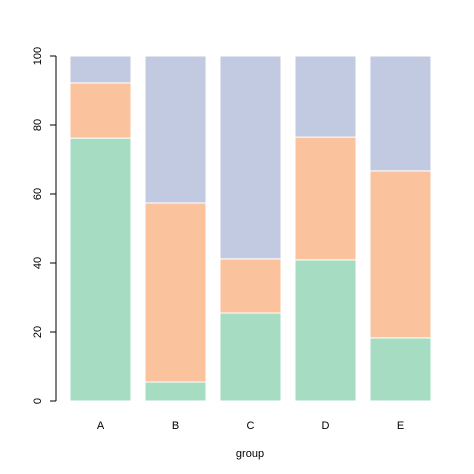 Image resolution: width=474 pixels, height=474 pixels. I want to click on y-tick-label: 20, so click(38, 332).